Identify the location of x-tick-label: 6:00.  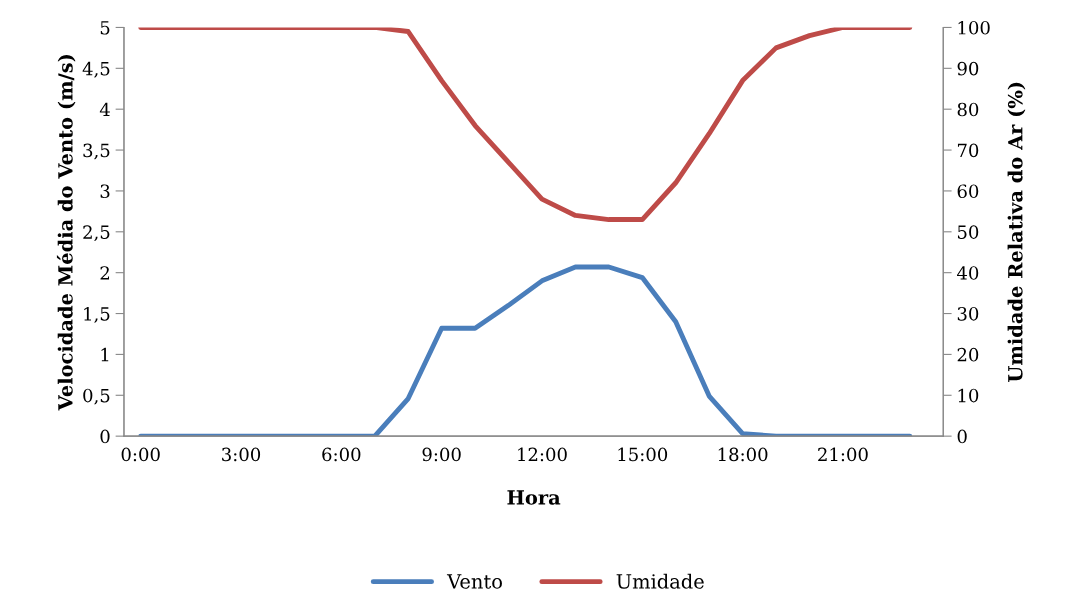
(341, 454).